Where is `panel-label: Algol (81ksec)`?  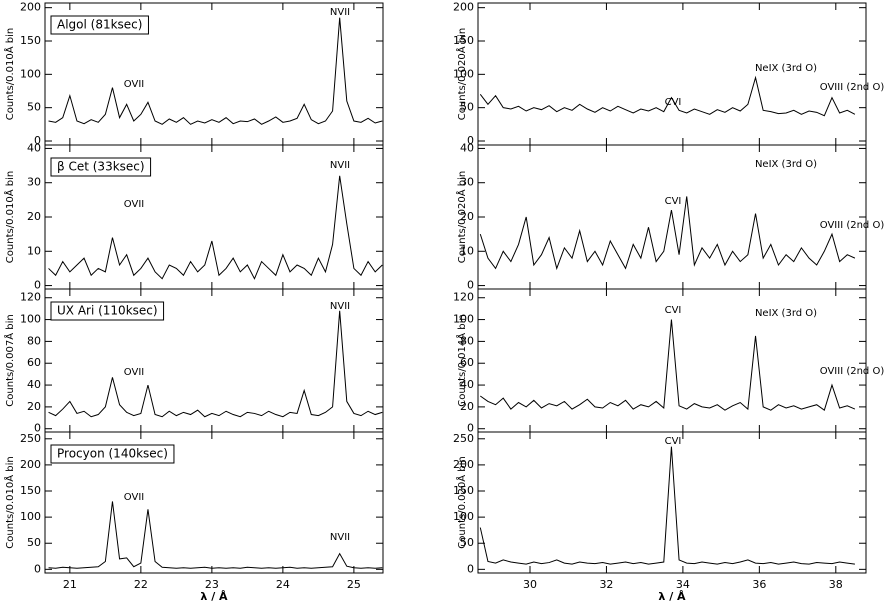
panel-label: Algol (81ksec) is located at coordinates (99, 25).